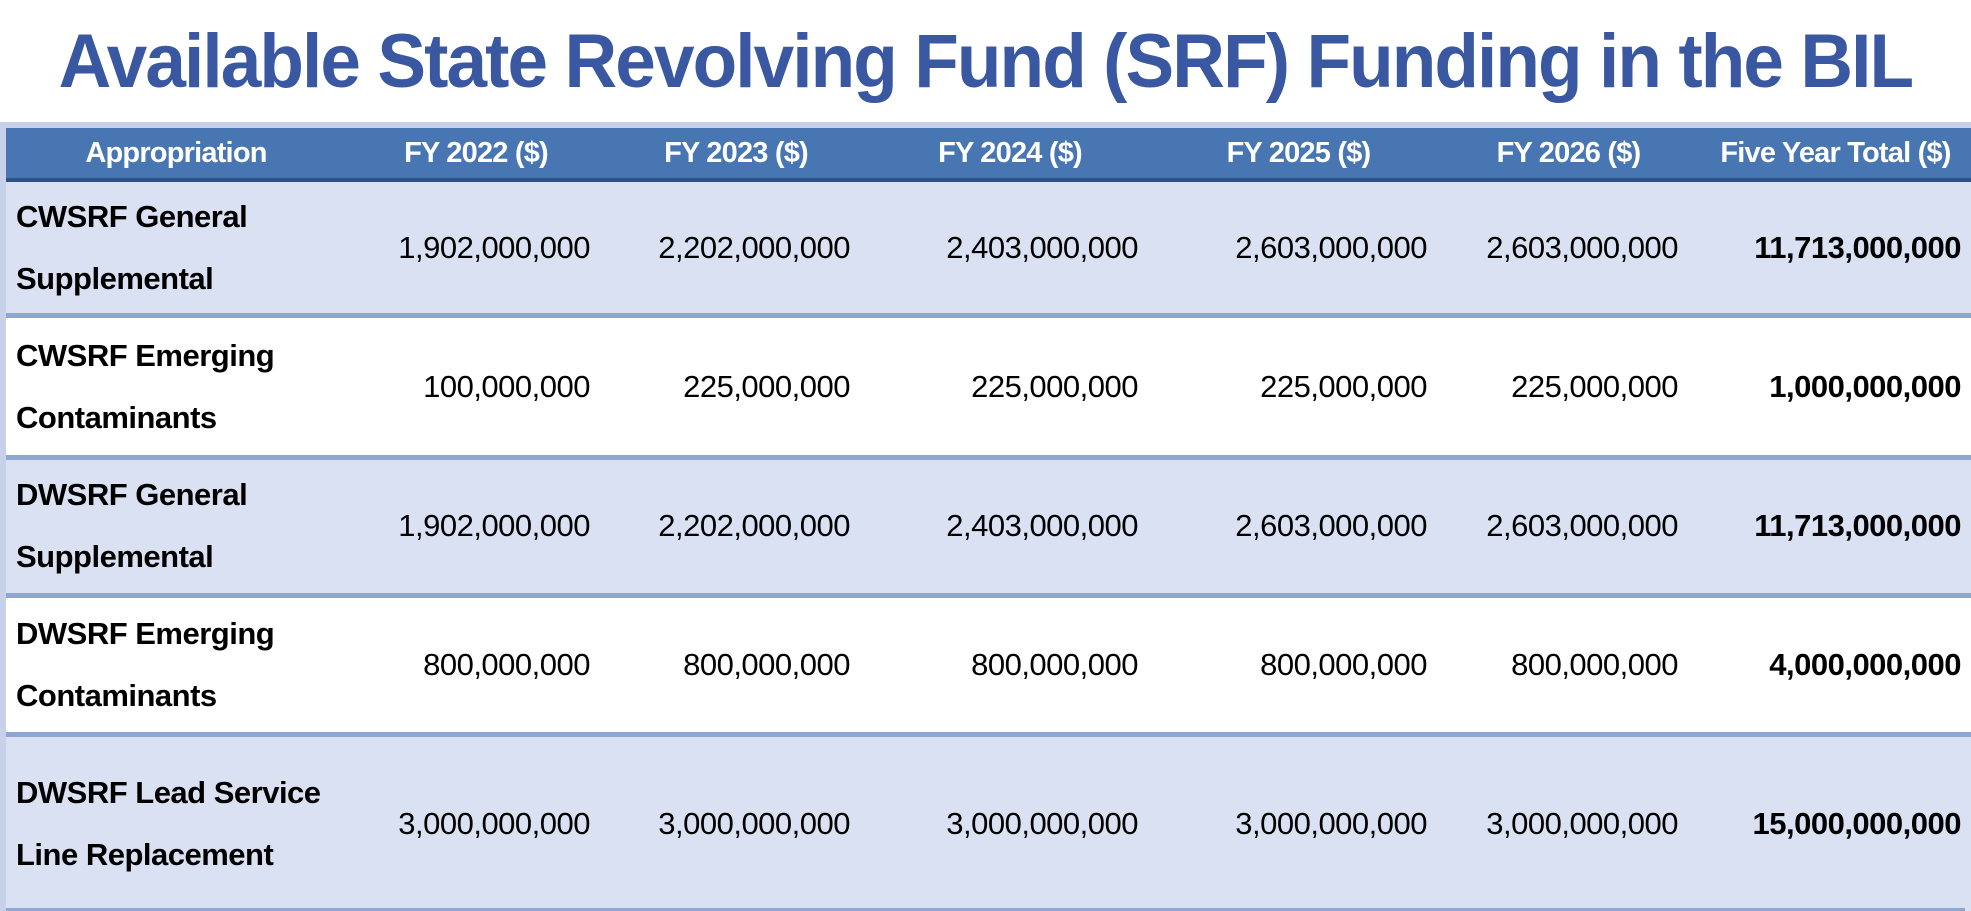  What do you see at coordinates (985, 909) in the screenshot?
I see `table-bottom-divider` at bounding box center [985, 909].